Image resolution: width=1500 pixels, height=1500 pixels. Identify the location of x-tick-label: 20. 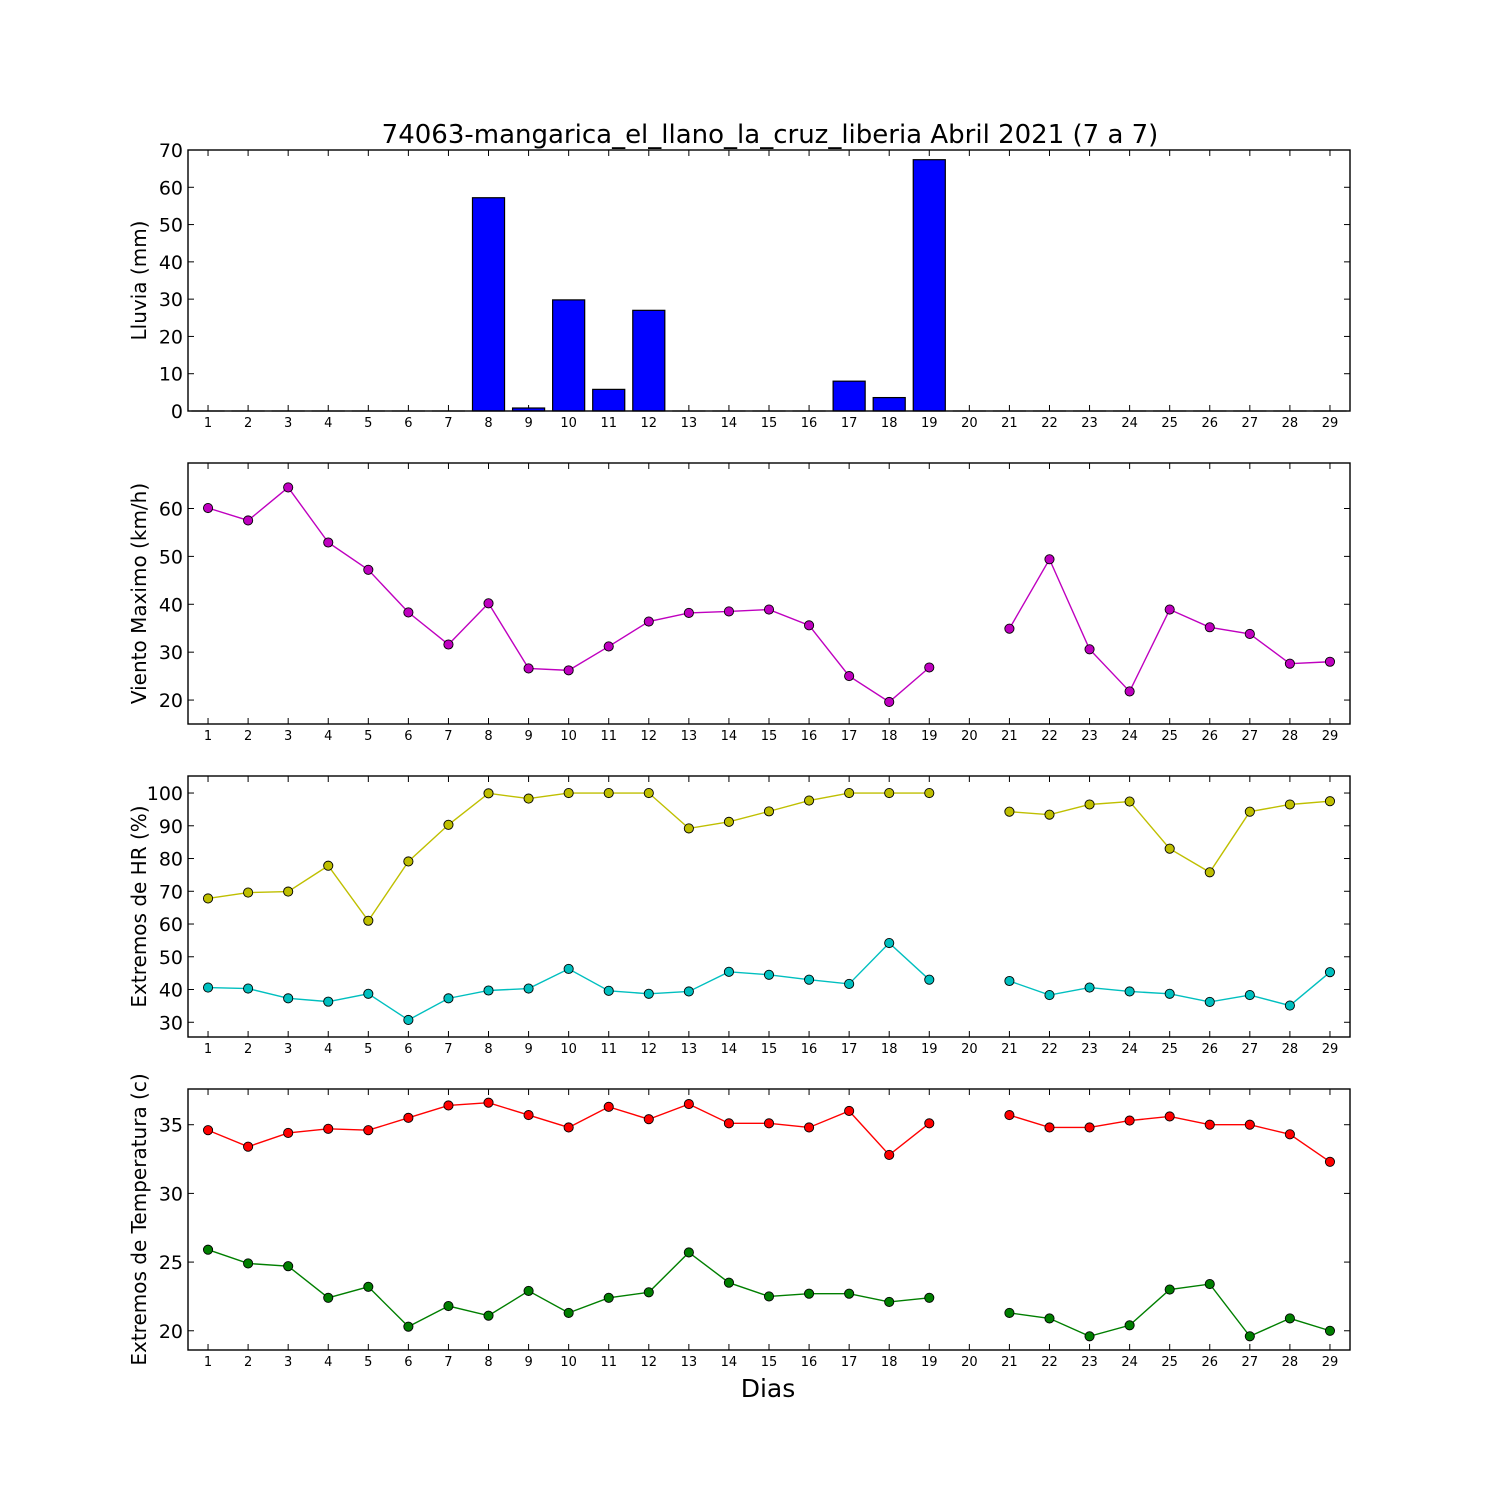
(969, 1362).